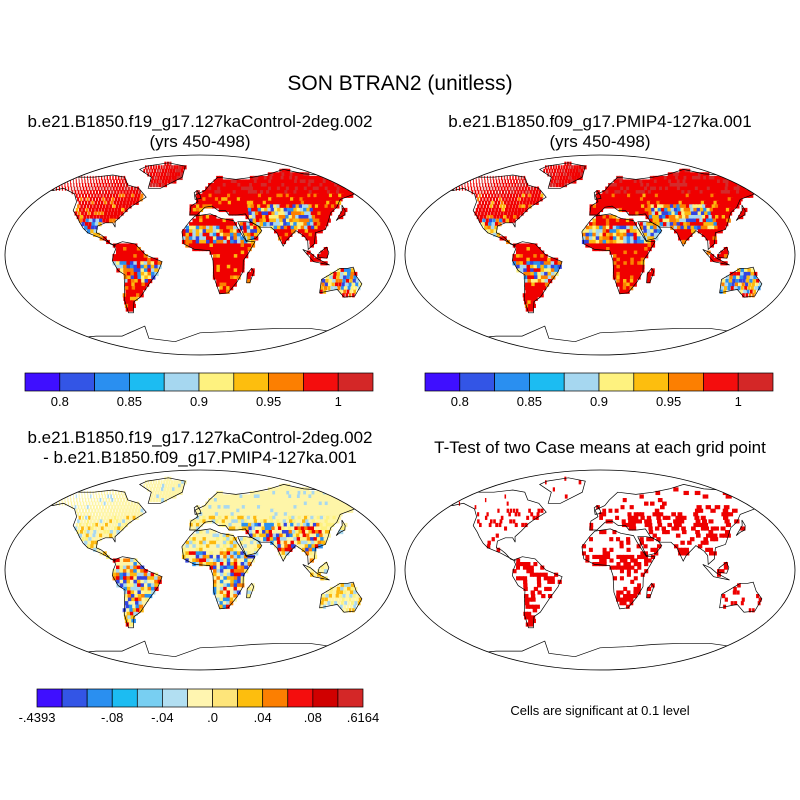  What do you see at coordinates (275, 210) in the screenshot?
I see `coastline-eurasia` at bounding box center [275, 210].